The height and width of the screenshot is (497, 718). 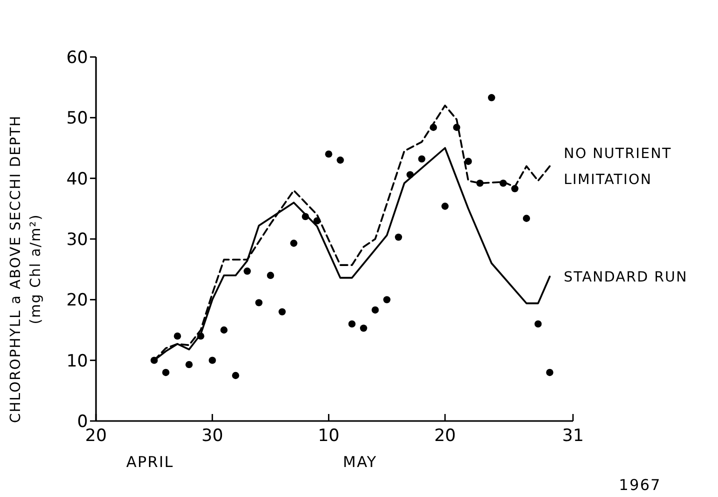 What do you see at coordinates (77, 300) in the screenshot?
I see `y-tick-label: 20` at bounding box center [77, 300].